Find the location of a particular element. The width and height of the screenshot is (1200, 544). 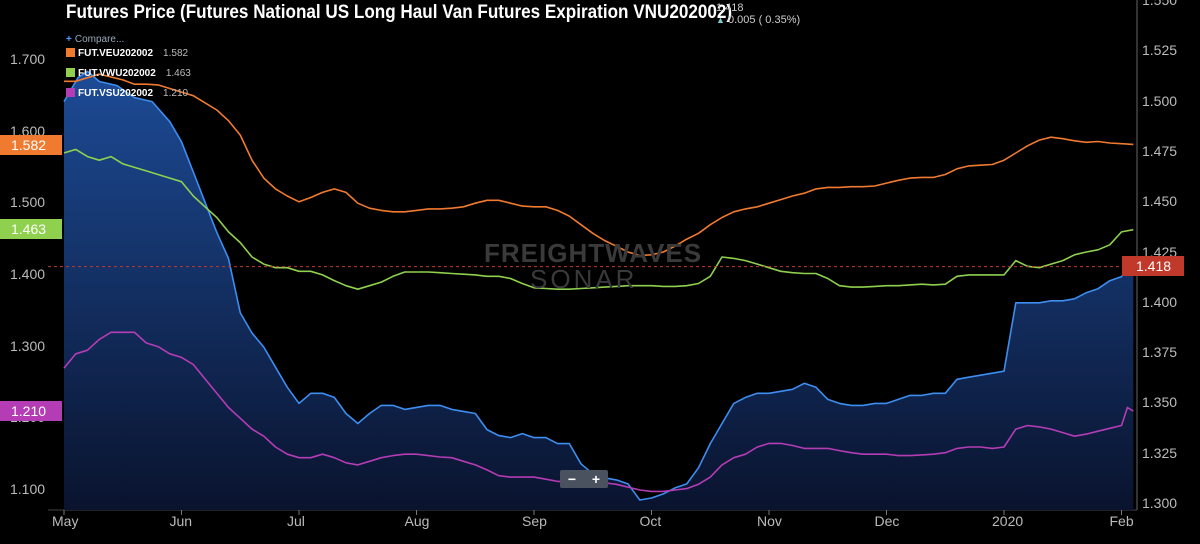

x-tick-label: Oct is located at coordinates (650, 521).